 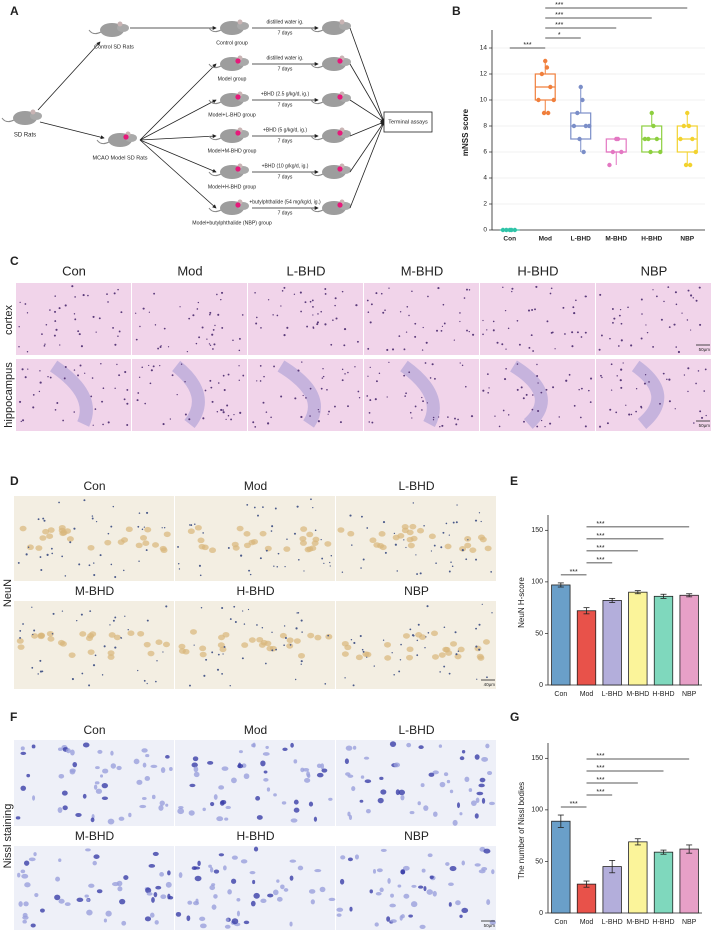 I want to click on row-label: hippocampus, so click(x=9, y=395).